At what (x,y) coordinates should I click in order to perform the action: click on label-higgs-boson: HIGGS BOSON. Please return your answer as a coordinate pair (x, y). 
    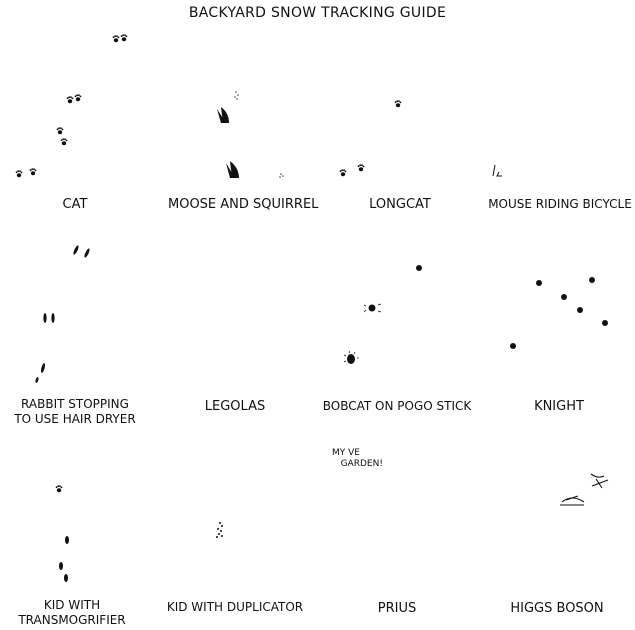
    Looking at the image, I should click on (557, 608).